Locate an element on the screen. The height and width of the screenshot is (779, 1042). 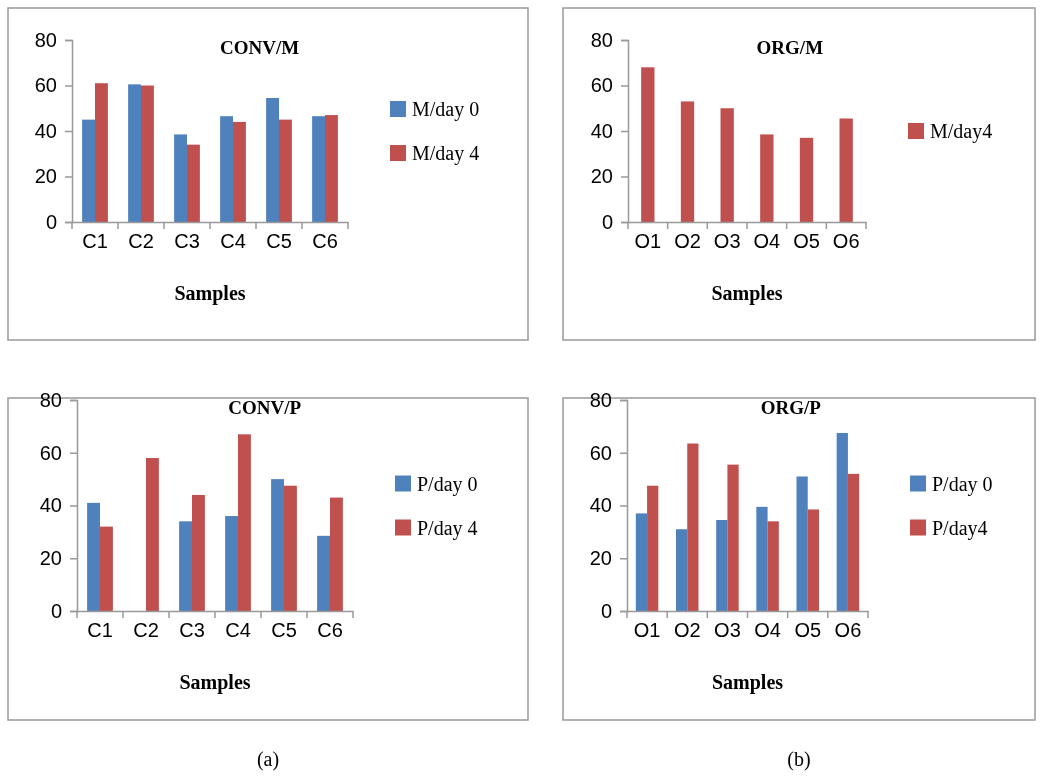
chart-title: ORG/P is located at coordinates (791, 407).